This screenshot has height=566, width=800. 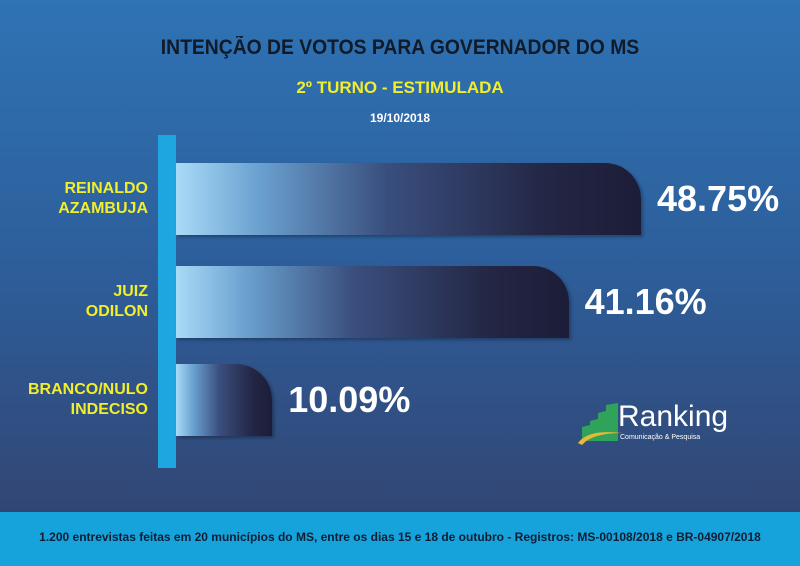 I want to click on logo-name: Ranking, so click(x=673, y=416).